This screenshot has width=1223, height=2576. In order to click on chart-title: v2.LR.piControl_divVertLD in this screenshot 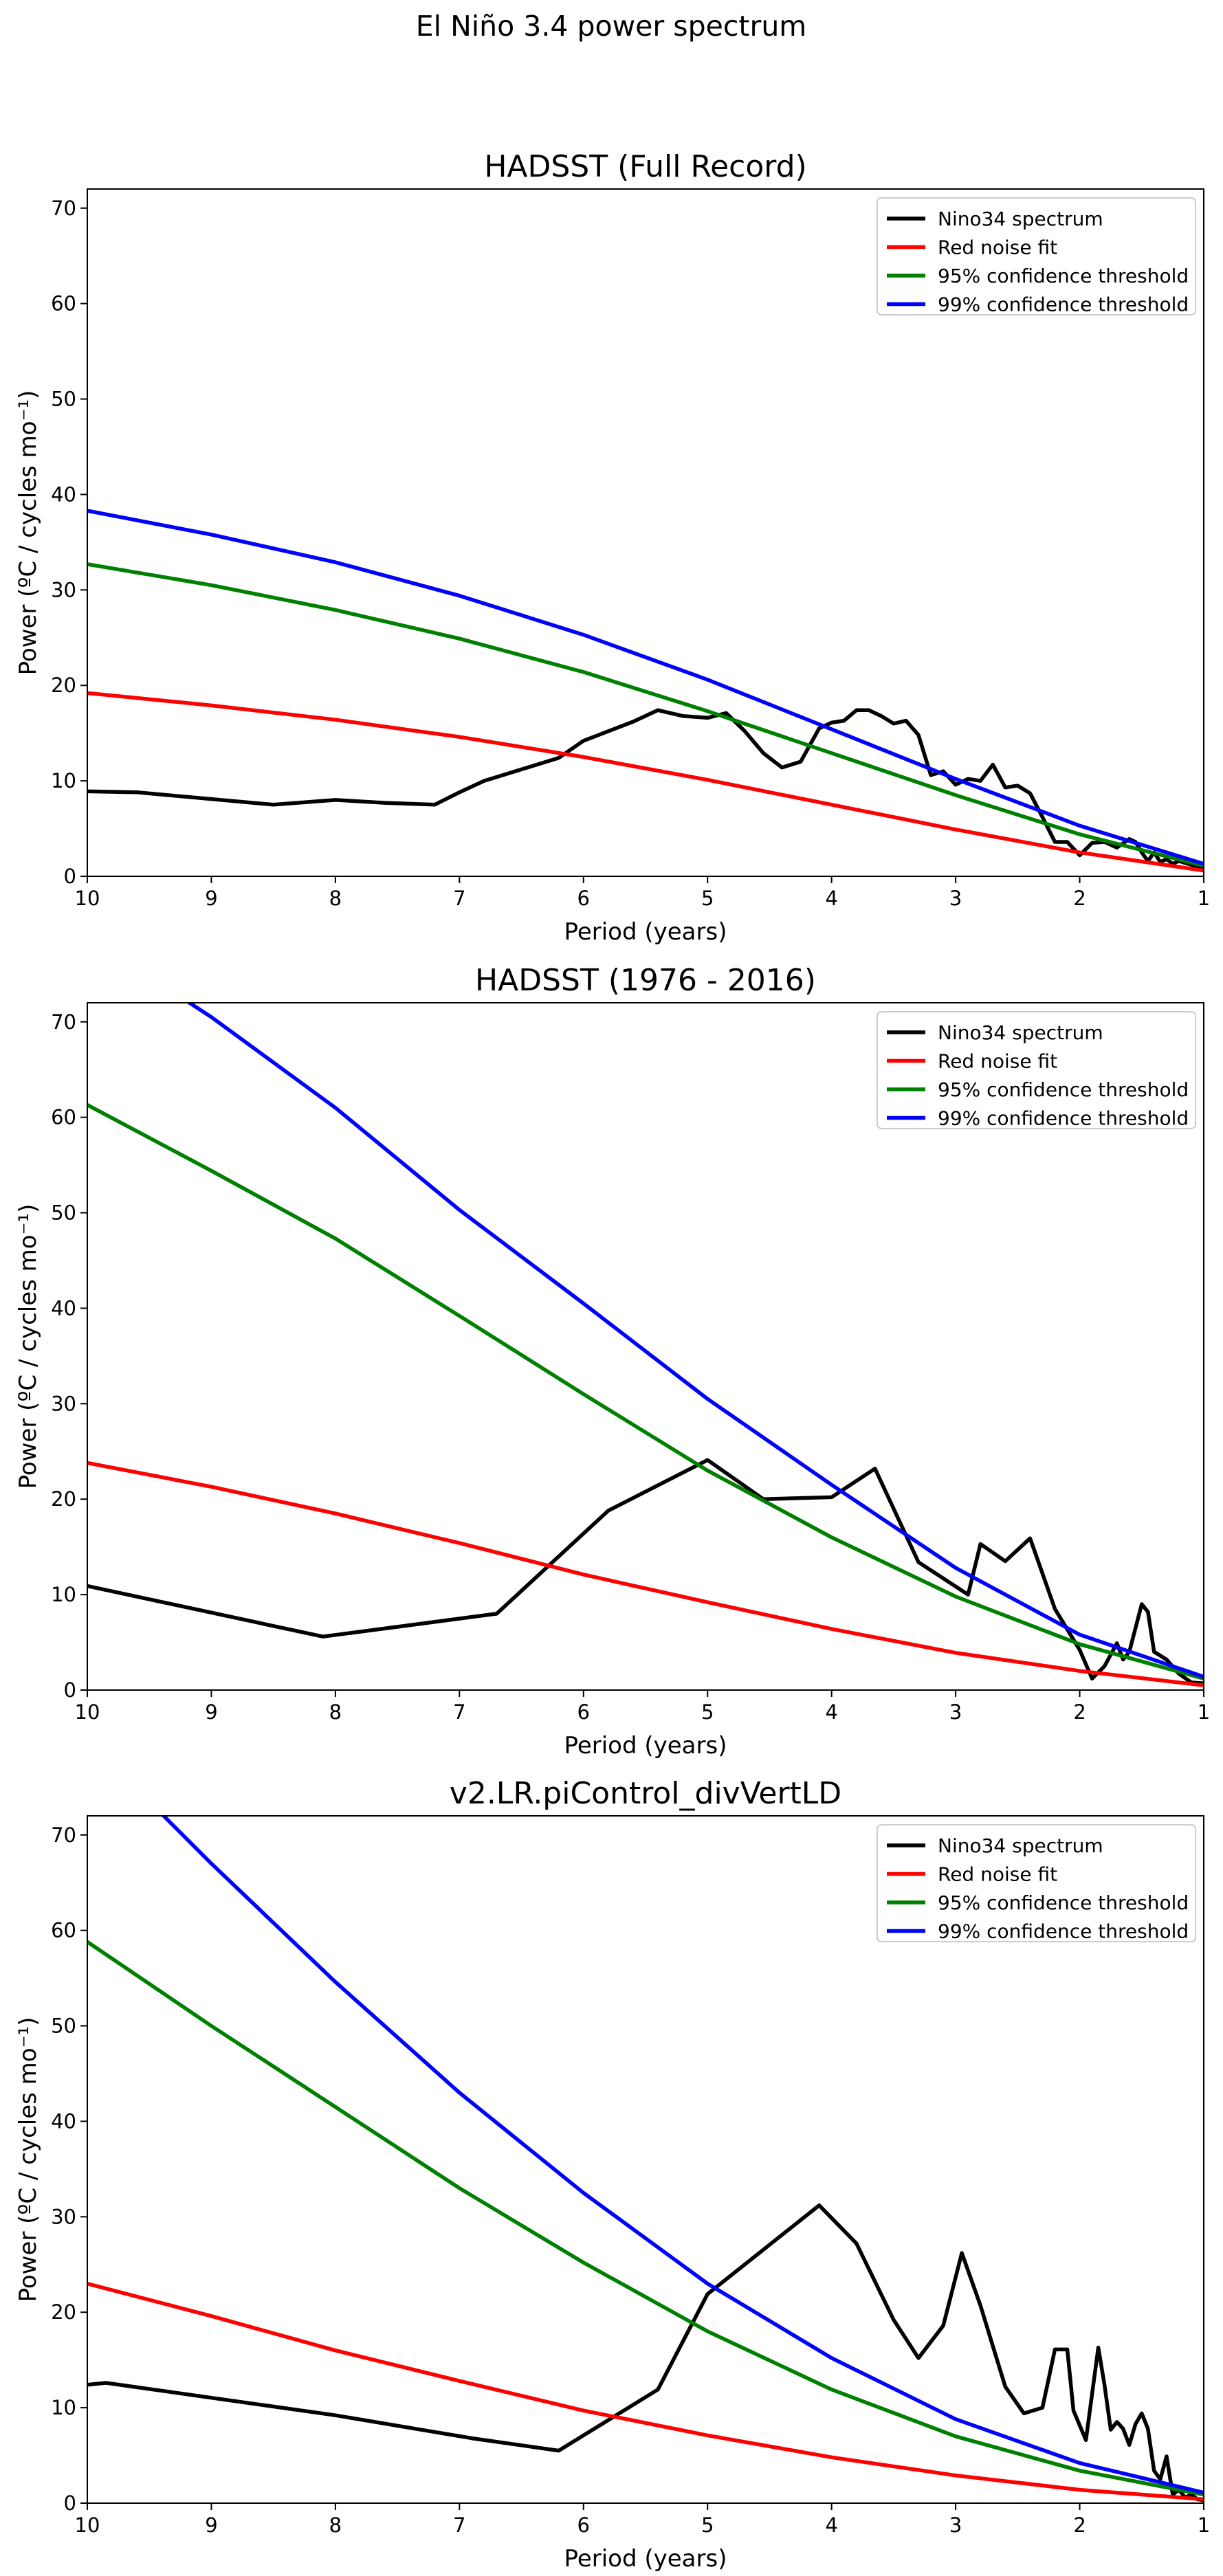, I will do `click(646, 1793)`.